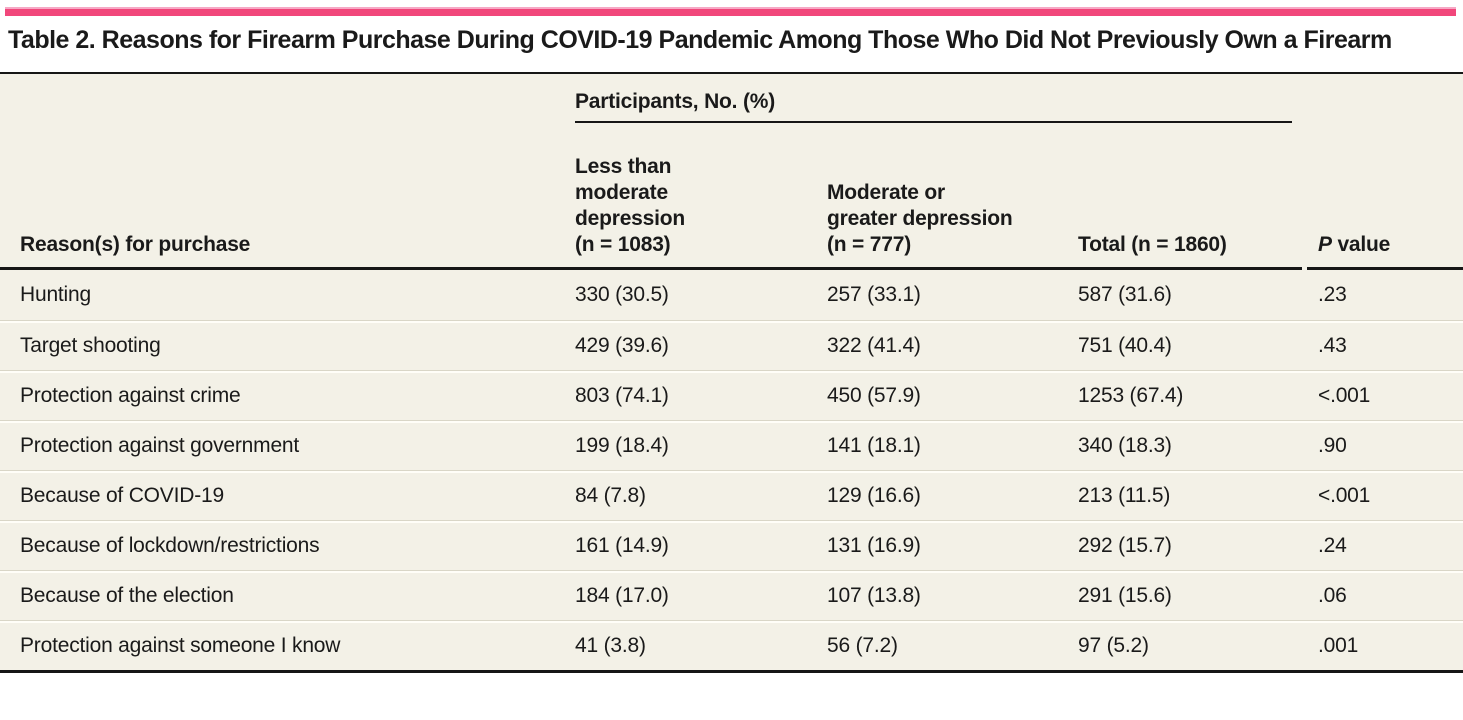  Describe the element at coordinates (610, 495) in the screenshot. I see `cell-less-than-moderate: 84 (7.8)` at that location.